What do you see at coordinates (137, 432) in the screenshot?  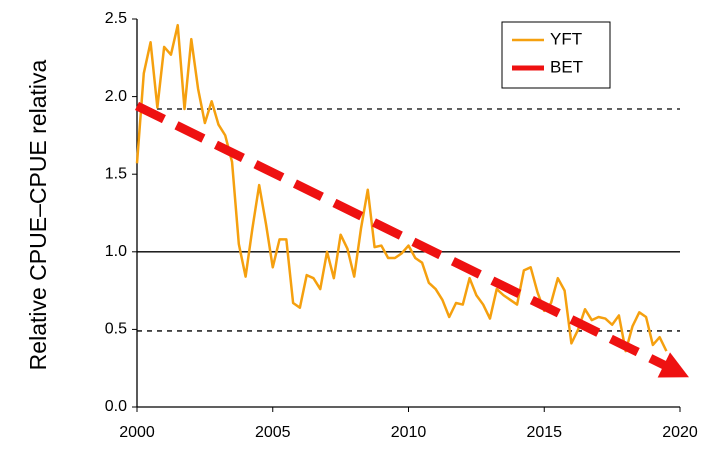 I see `x-tick-label: 2000` at bounding box center [137, 432].